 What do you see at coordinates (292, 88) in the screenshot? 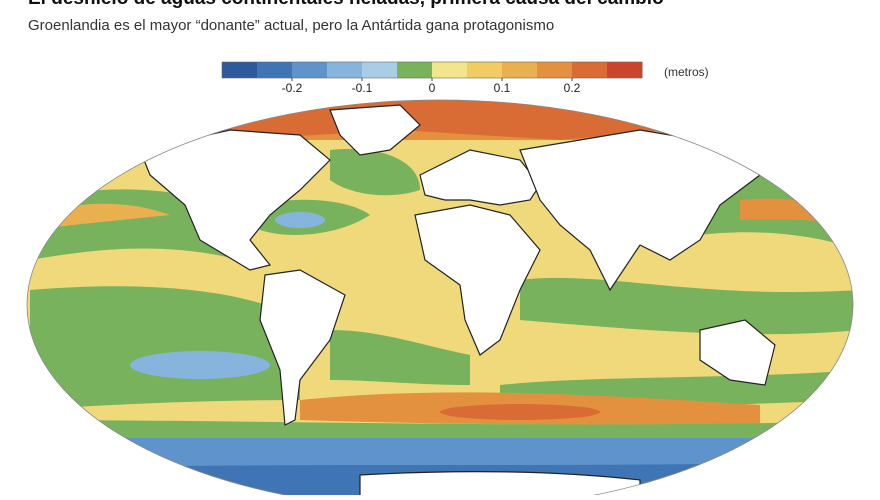
I see `colorbar-tick-label: -0.2` at bounding box center [292, 88].